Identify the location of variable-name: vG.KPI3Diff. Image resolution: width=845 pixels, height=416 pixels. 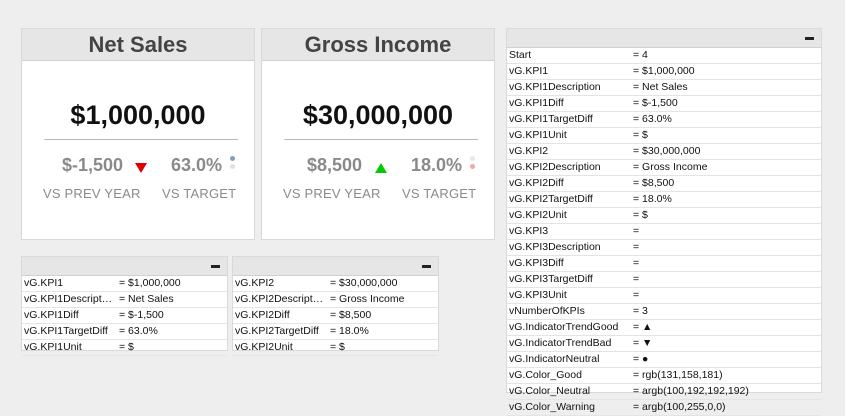
(536, 263).